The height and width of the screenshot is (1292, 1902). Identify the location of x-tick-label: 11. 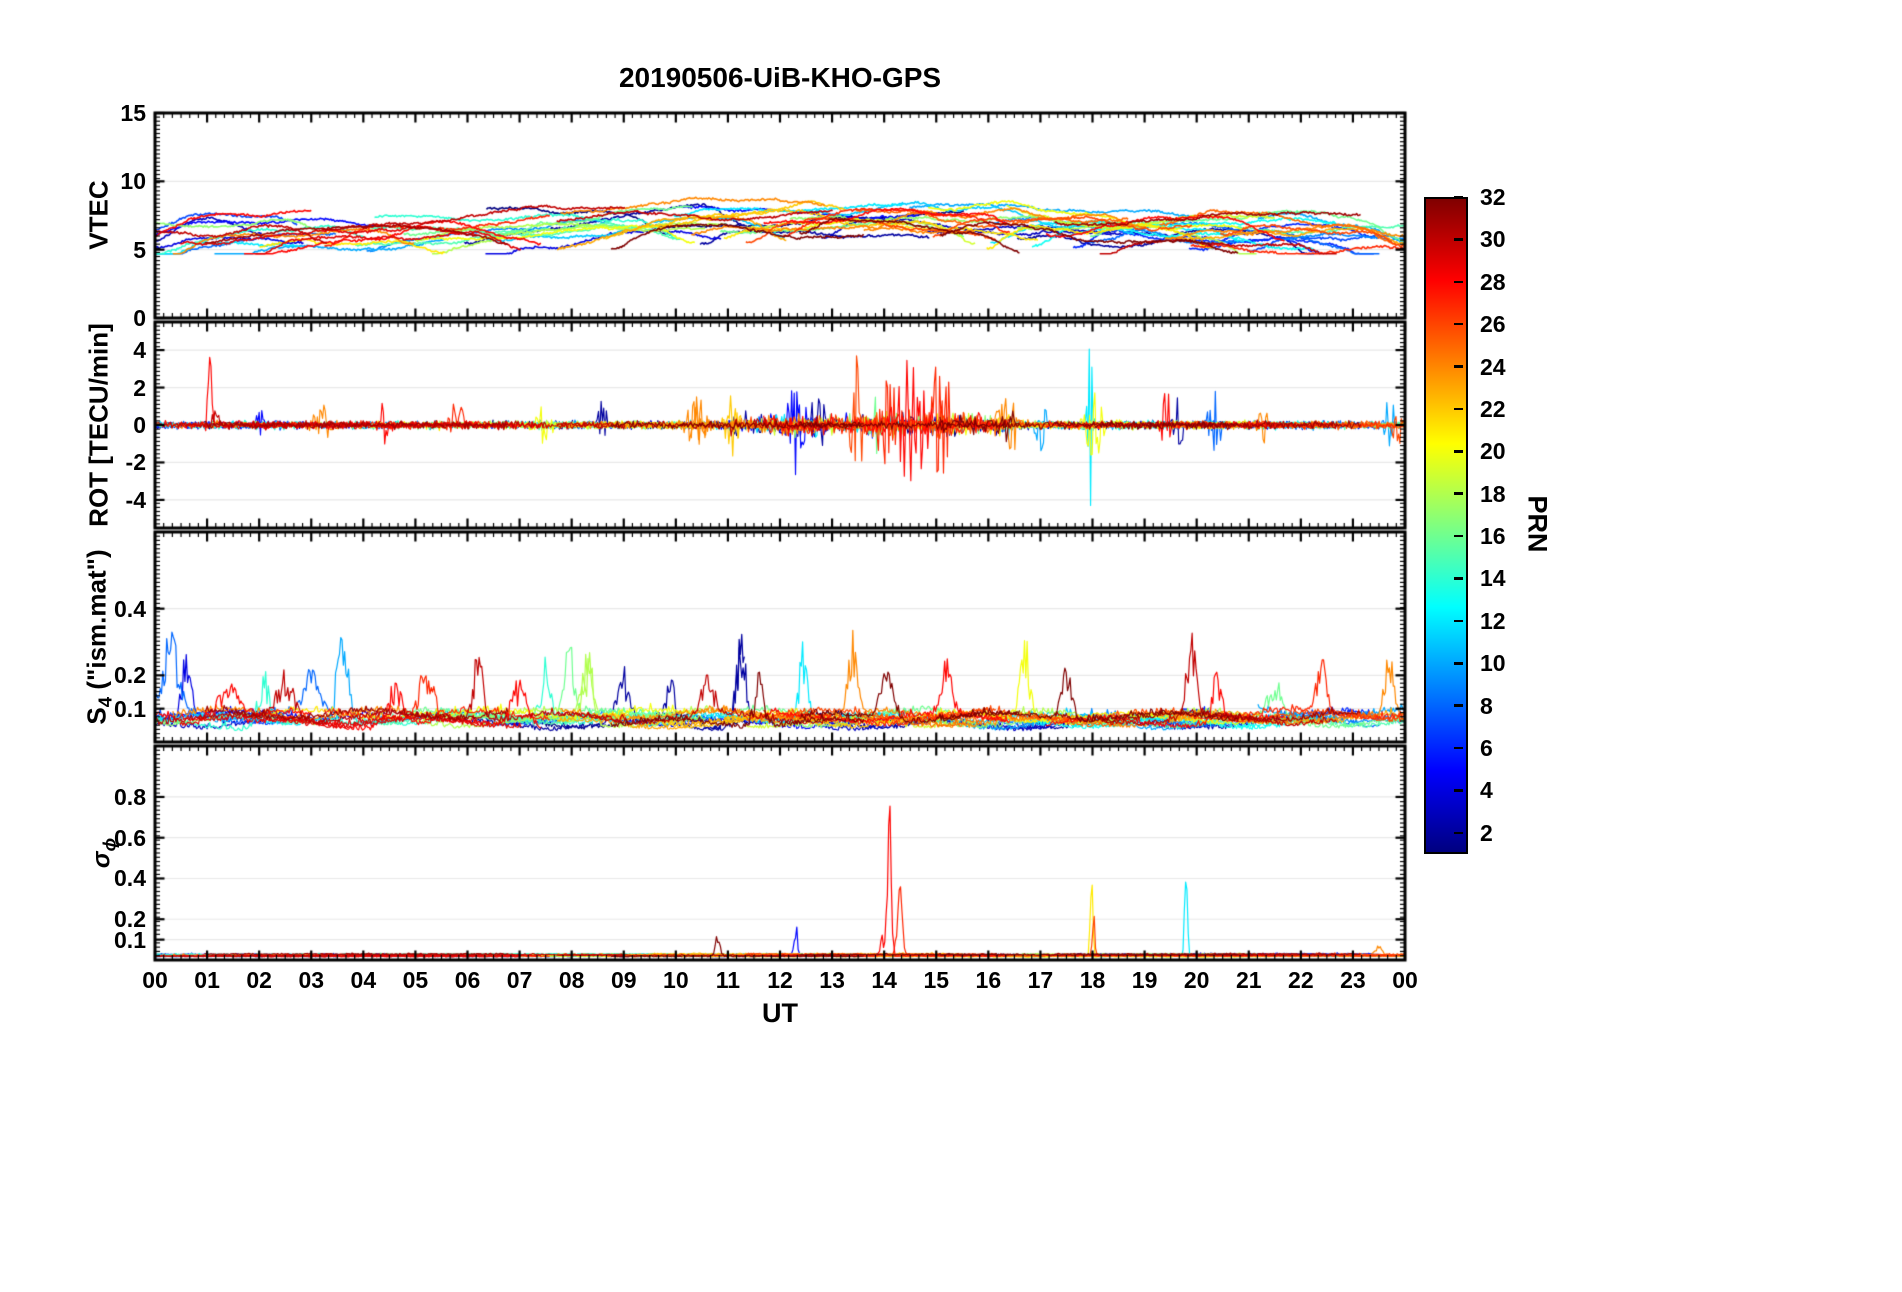
(728, 980).